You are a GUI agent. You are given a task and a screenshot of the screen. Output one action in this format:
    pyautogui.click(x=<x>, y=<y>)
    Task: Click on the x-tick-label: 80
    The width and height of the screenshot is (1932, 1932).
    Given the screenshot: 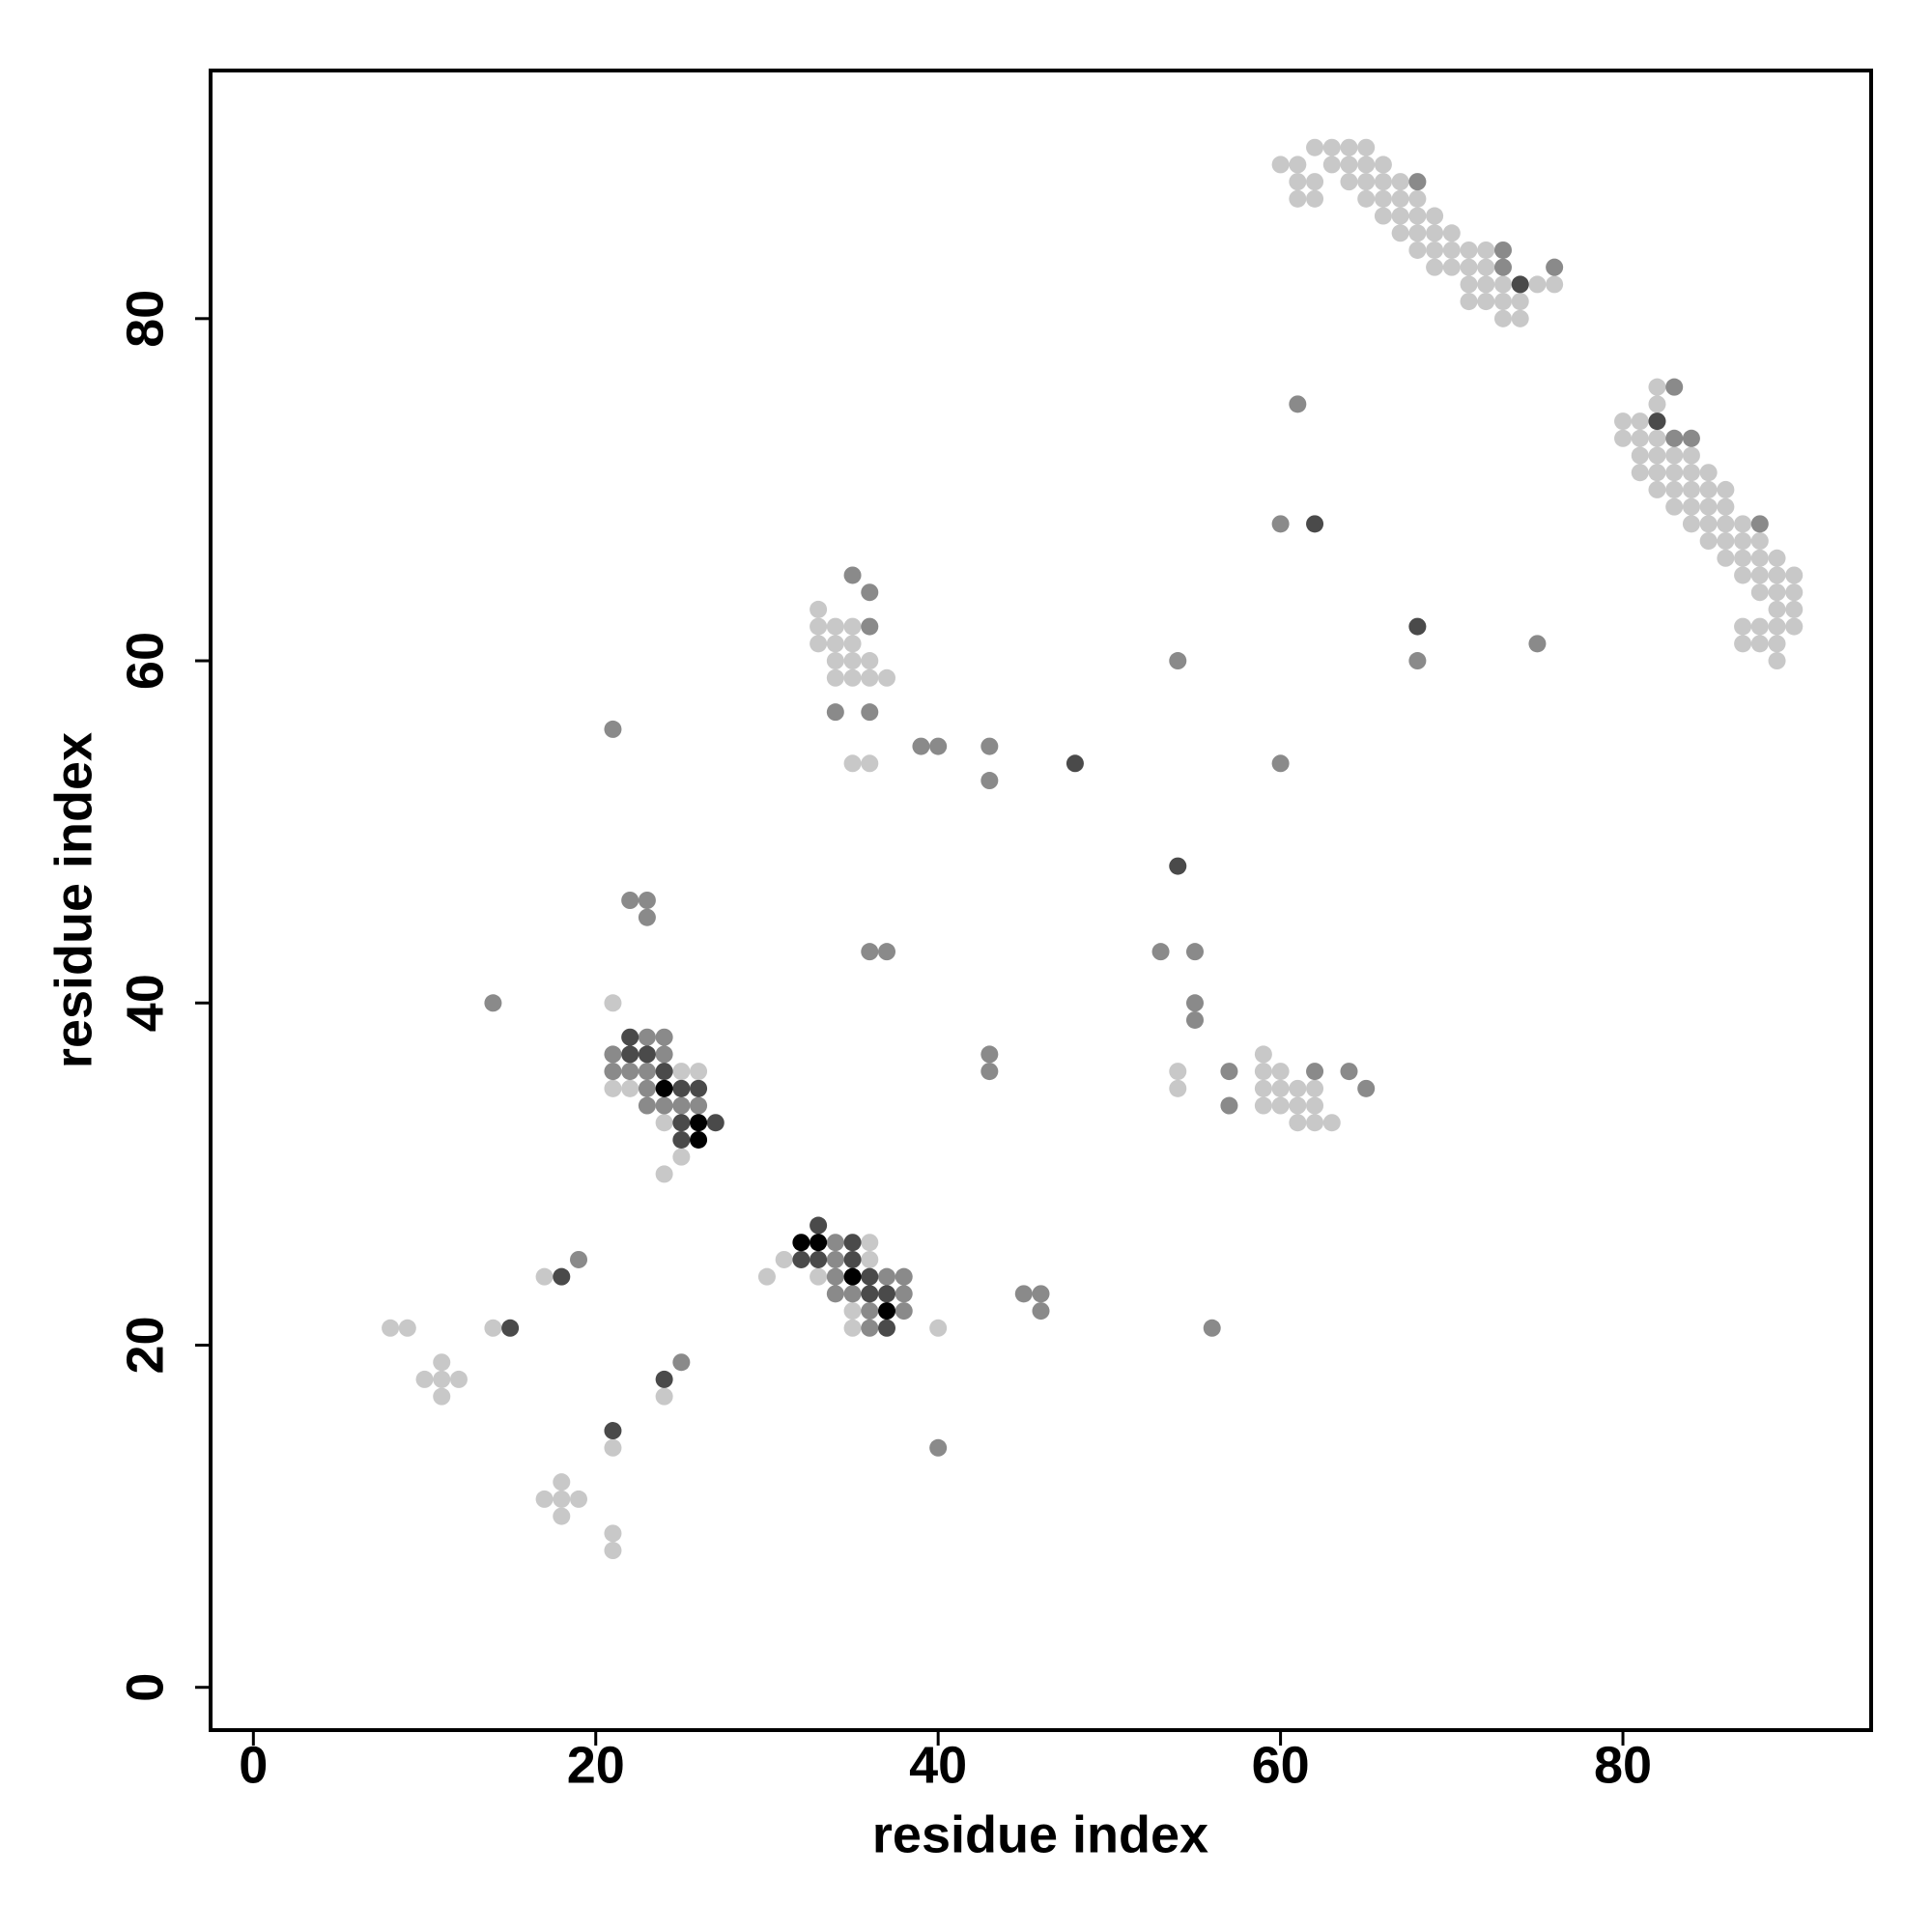 What is the action you would take?
    pyautogui.click(x=1623, y=1765)
    